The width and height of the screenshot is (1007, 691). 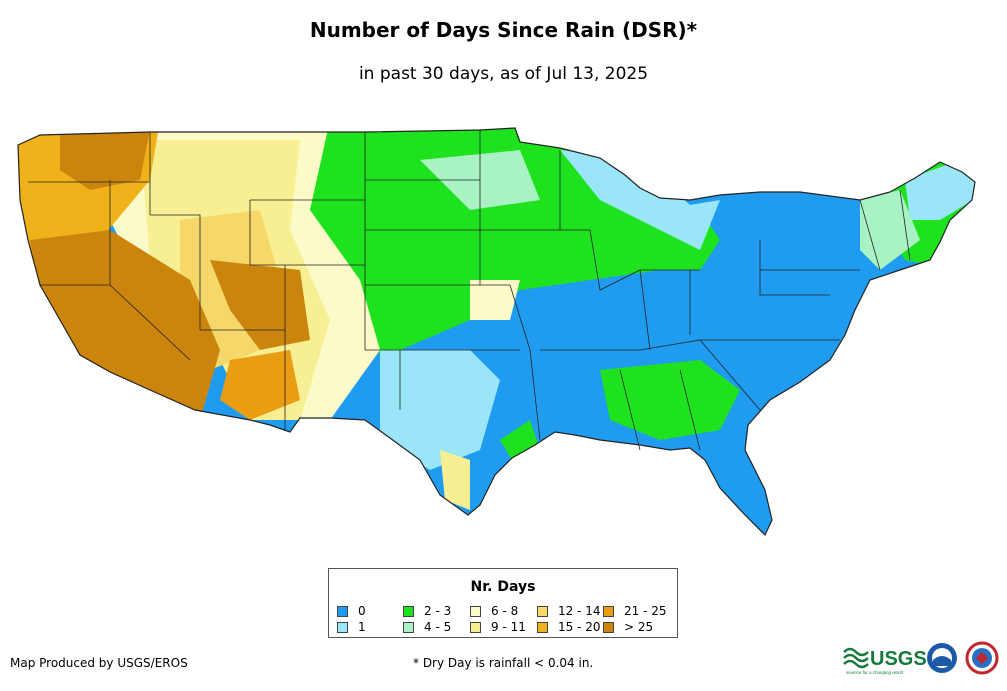 I want to click on agency-logos: USGS science for a changing world, so click(x=921, y=658).